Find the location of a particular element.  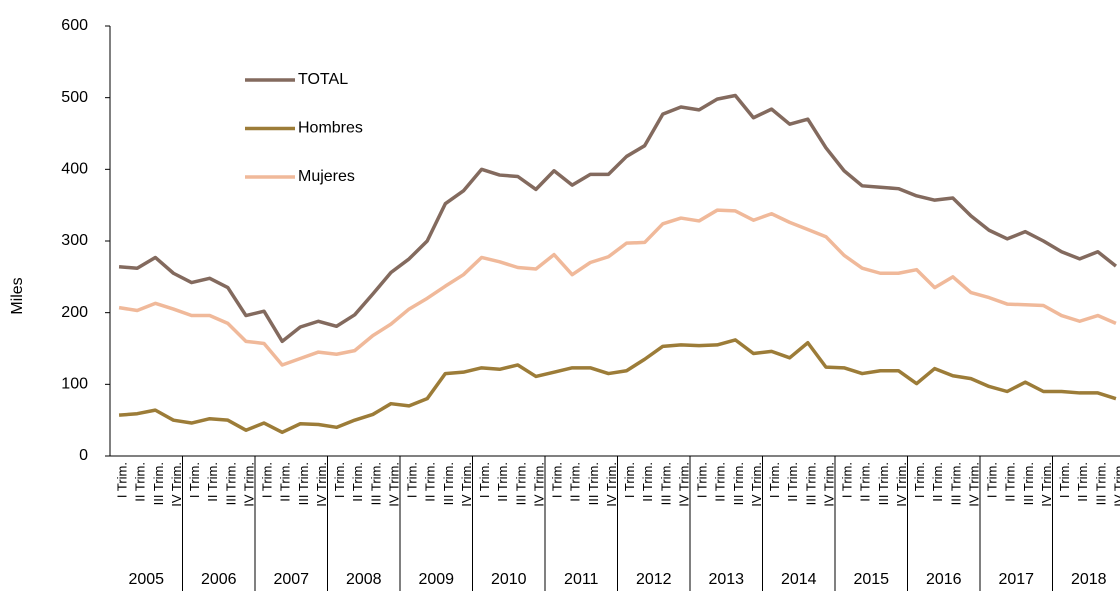

year-label: 2014 is located at coordinates (799, 579).